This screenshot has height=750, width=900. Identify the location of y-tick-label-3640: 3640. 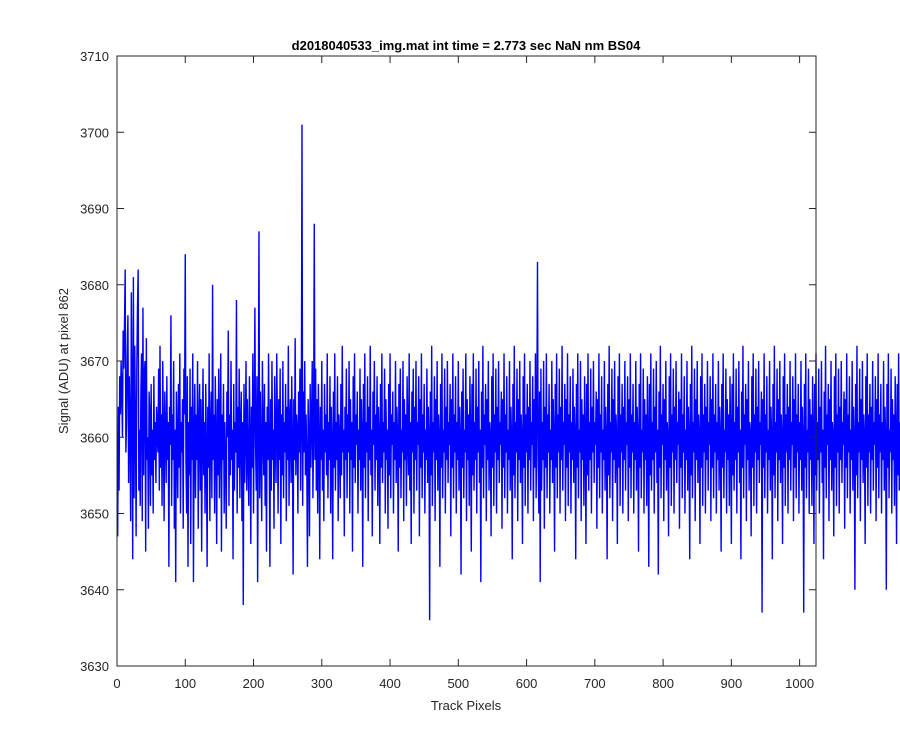
(94, 590).